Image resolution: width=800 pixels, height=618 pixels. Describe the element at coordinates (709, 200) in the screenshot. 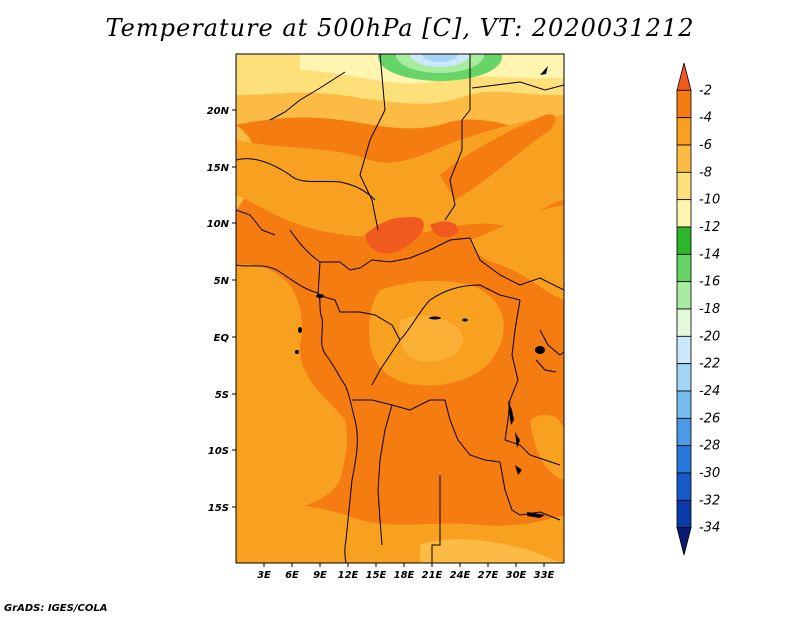

I see `colorbar-label: -10` at that location.